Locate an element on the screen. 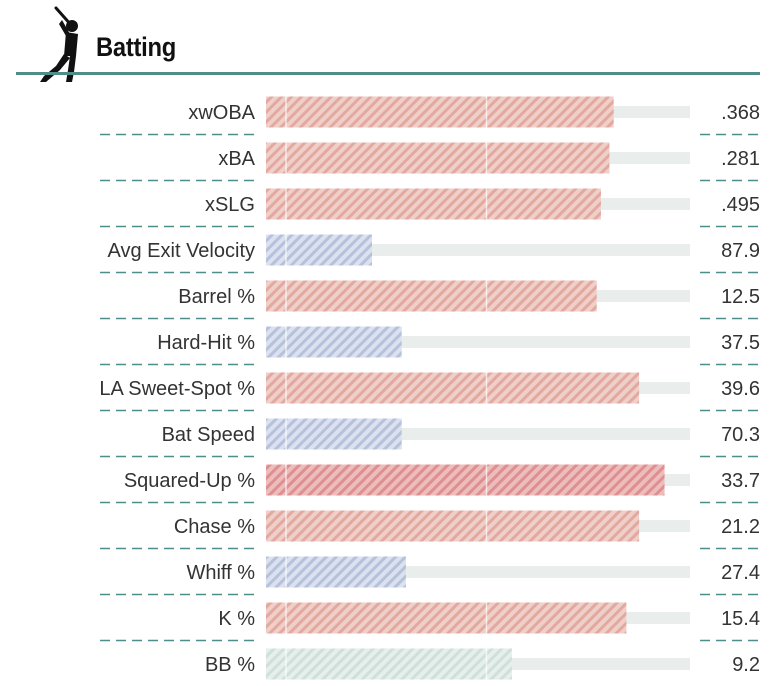 The image size is (778, 686). metric-label: Squared-Up % is located at coordinates (189, 481).